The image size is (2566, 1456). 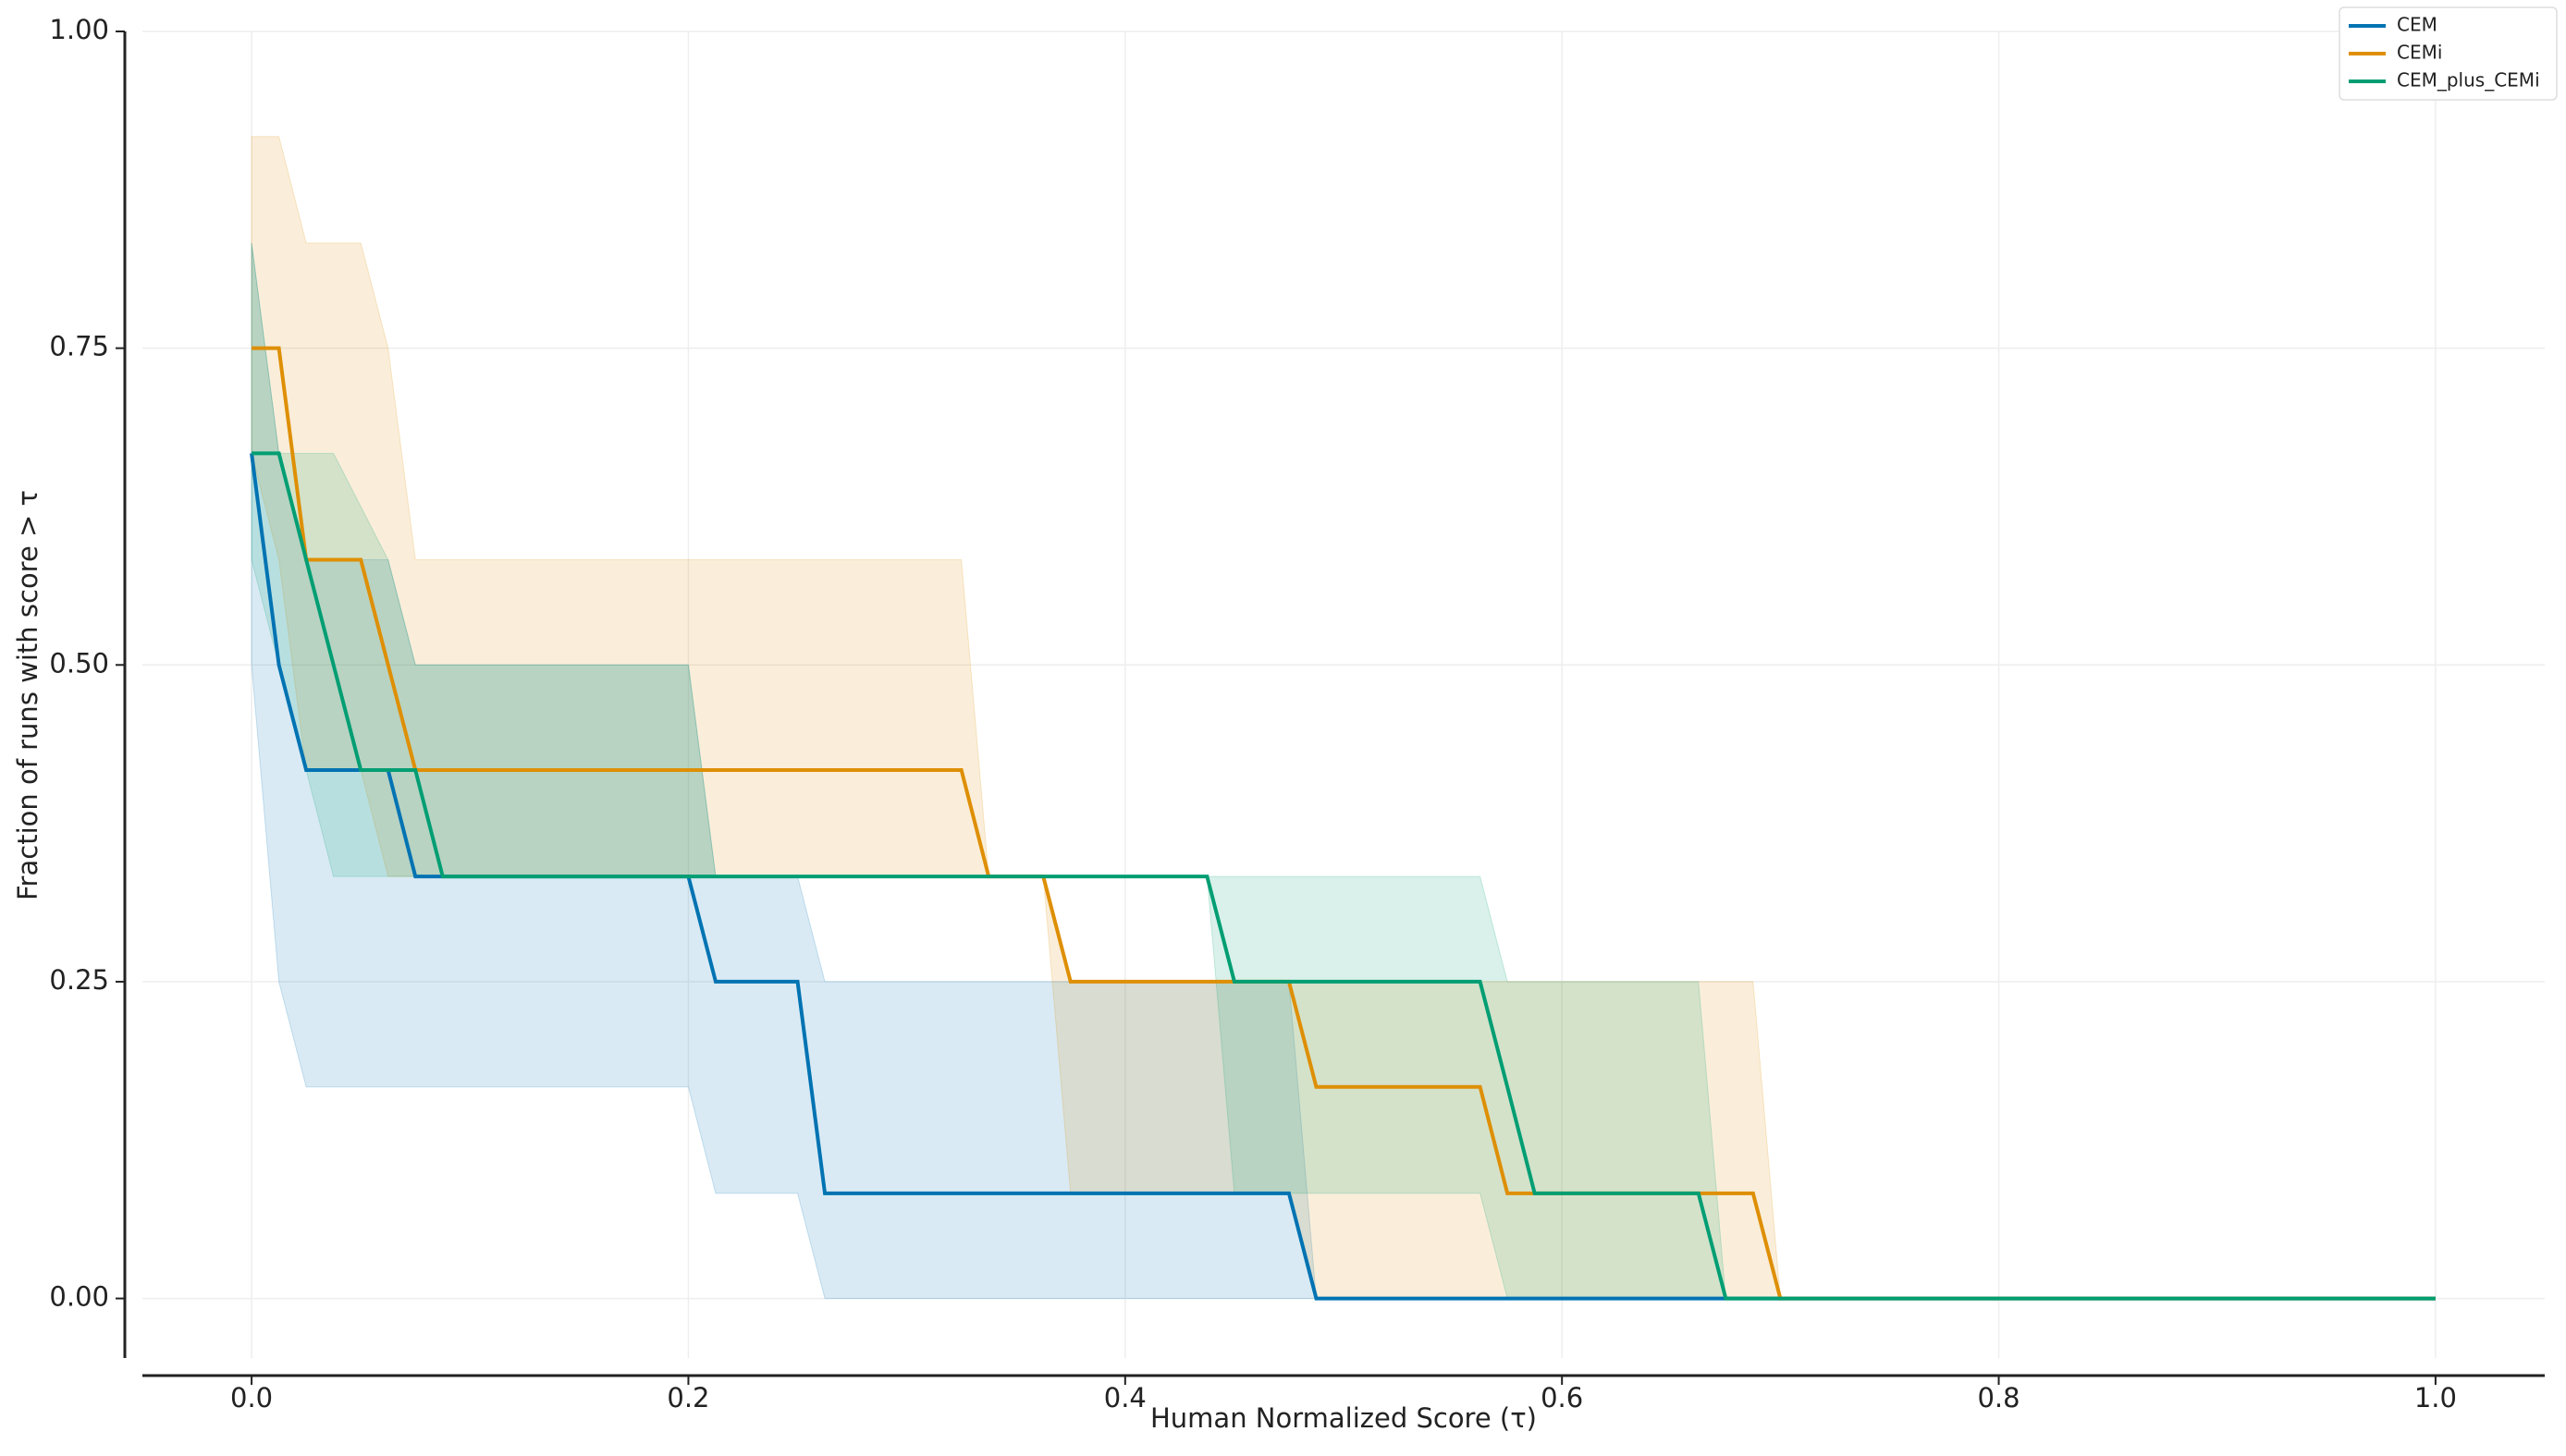 What do you see at coordinates (79, 346) in the screenshot?
I see `y-tick-label: 0.75` at bounding box center [79, 346].